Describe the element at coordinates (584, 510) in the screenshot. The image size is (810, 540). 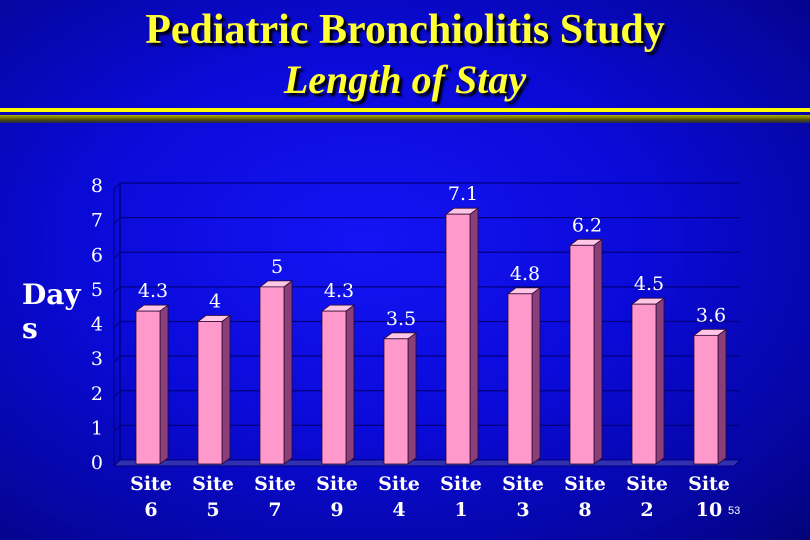
I see `x-tick-label: 8` at that location.